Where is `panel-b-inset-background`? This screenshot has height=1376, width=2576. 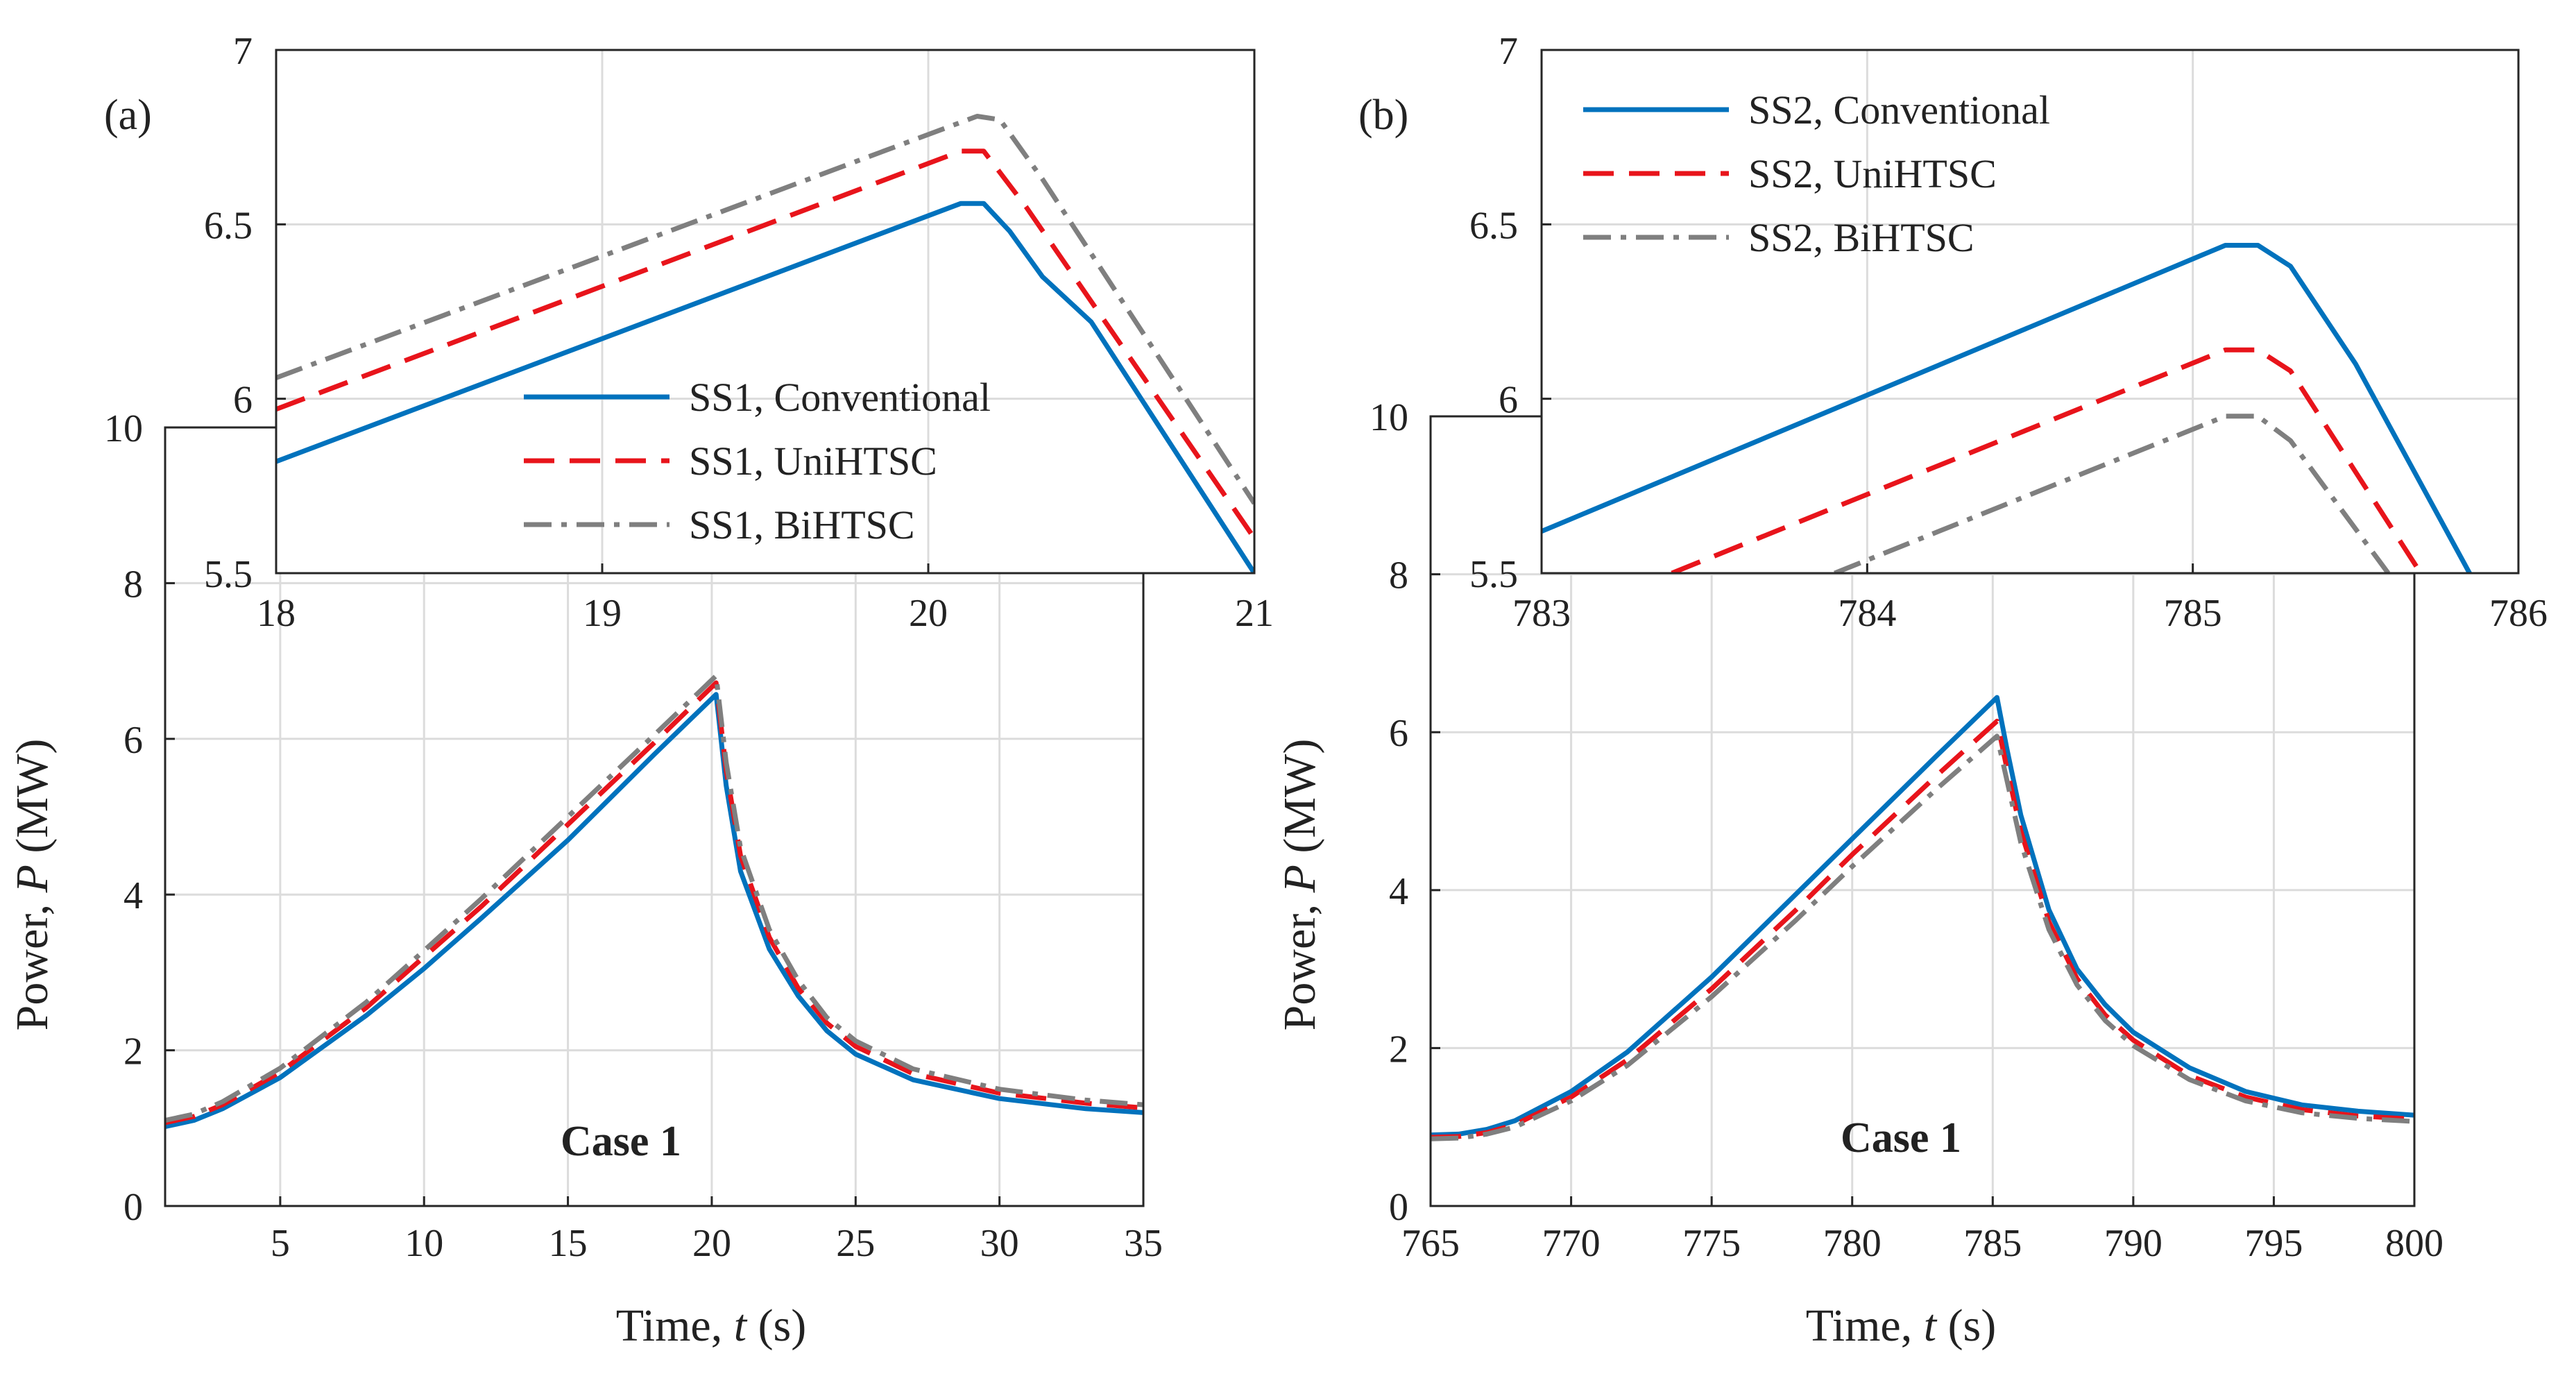 panel-b-inset-background is located at coordinates (2030, 311).